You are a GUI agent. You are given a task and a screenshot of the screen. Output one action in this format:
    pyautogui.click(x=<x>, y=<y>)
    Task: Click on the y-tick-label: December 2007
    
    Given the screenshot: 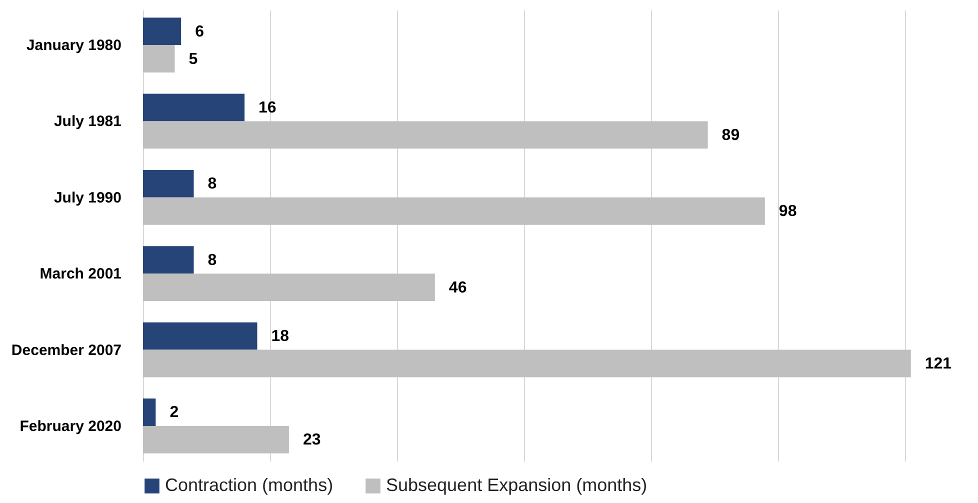 What is the action you would take?
    pyautogui.click(x=66, y=350)
    